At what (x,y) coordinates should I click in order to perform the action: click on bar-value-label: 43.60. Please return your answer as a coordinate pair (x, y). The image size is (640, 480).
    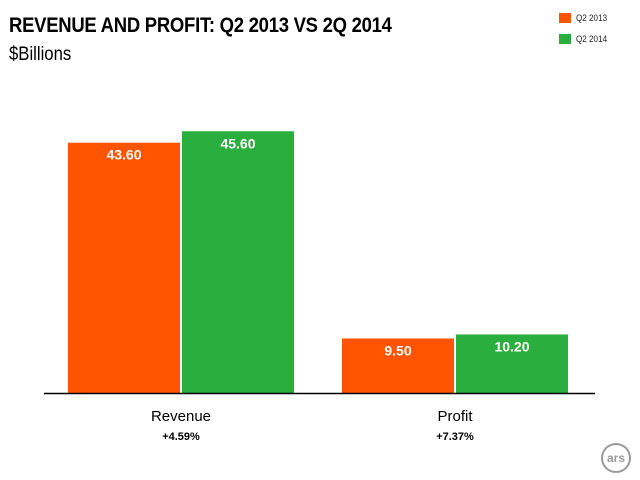
    Looking at the image, I should click on (123, 155).